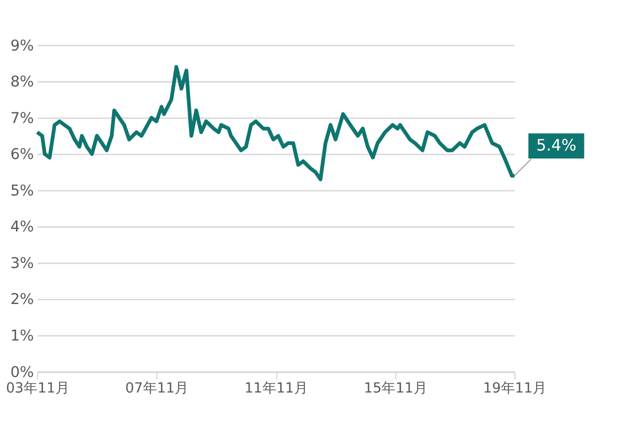 The height and width of the screenshot is (427, 640). Describe the element at coordinates (22, 335) in the screenshot. I see `y-tick-label: 1%` at that location.